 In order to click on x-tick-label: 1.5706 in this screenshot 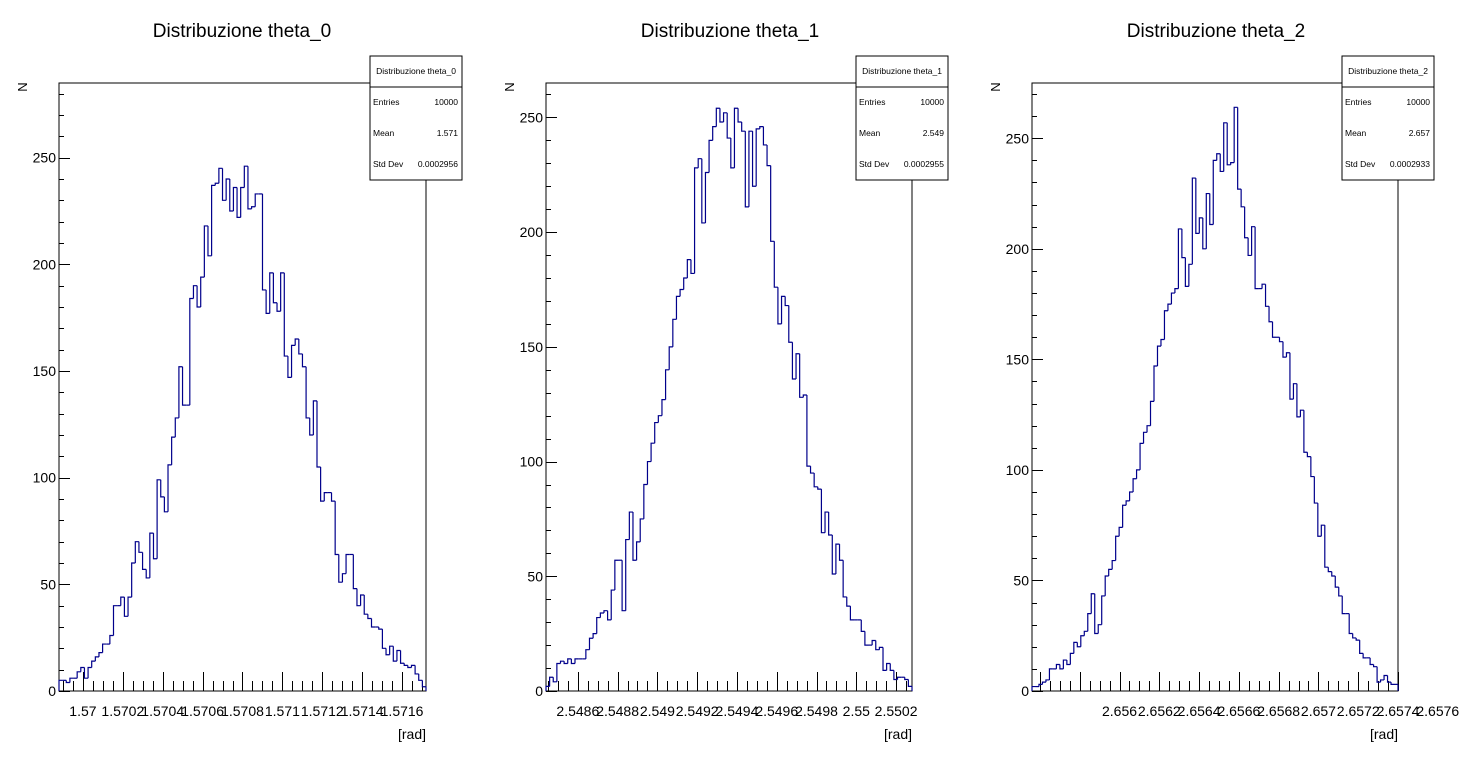, I will do `click(202, 711)`.